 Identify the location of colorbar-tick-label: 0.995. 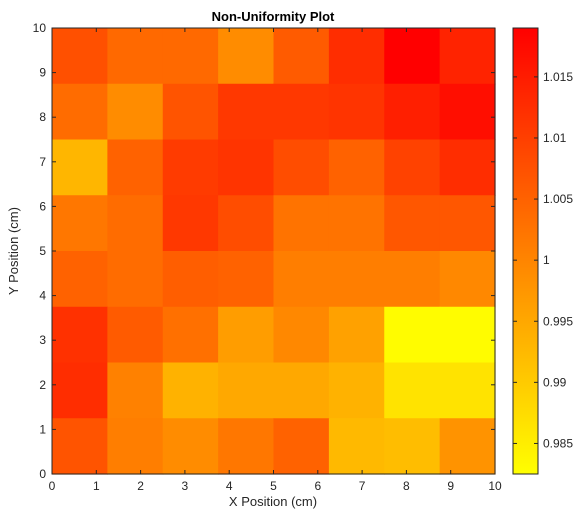
(558, 321).